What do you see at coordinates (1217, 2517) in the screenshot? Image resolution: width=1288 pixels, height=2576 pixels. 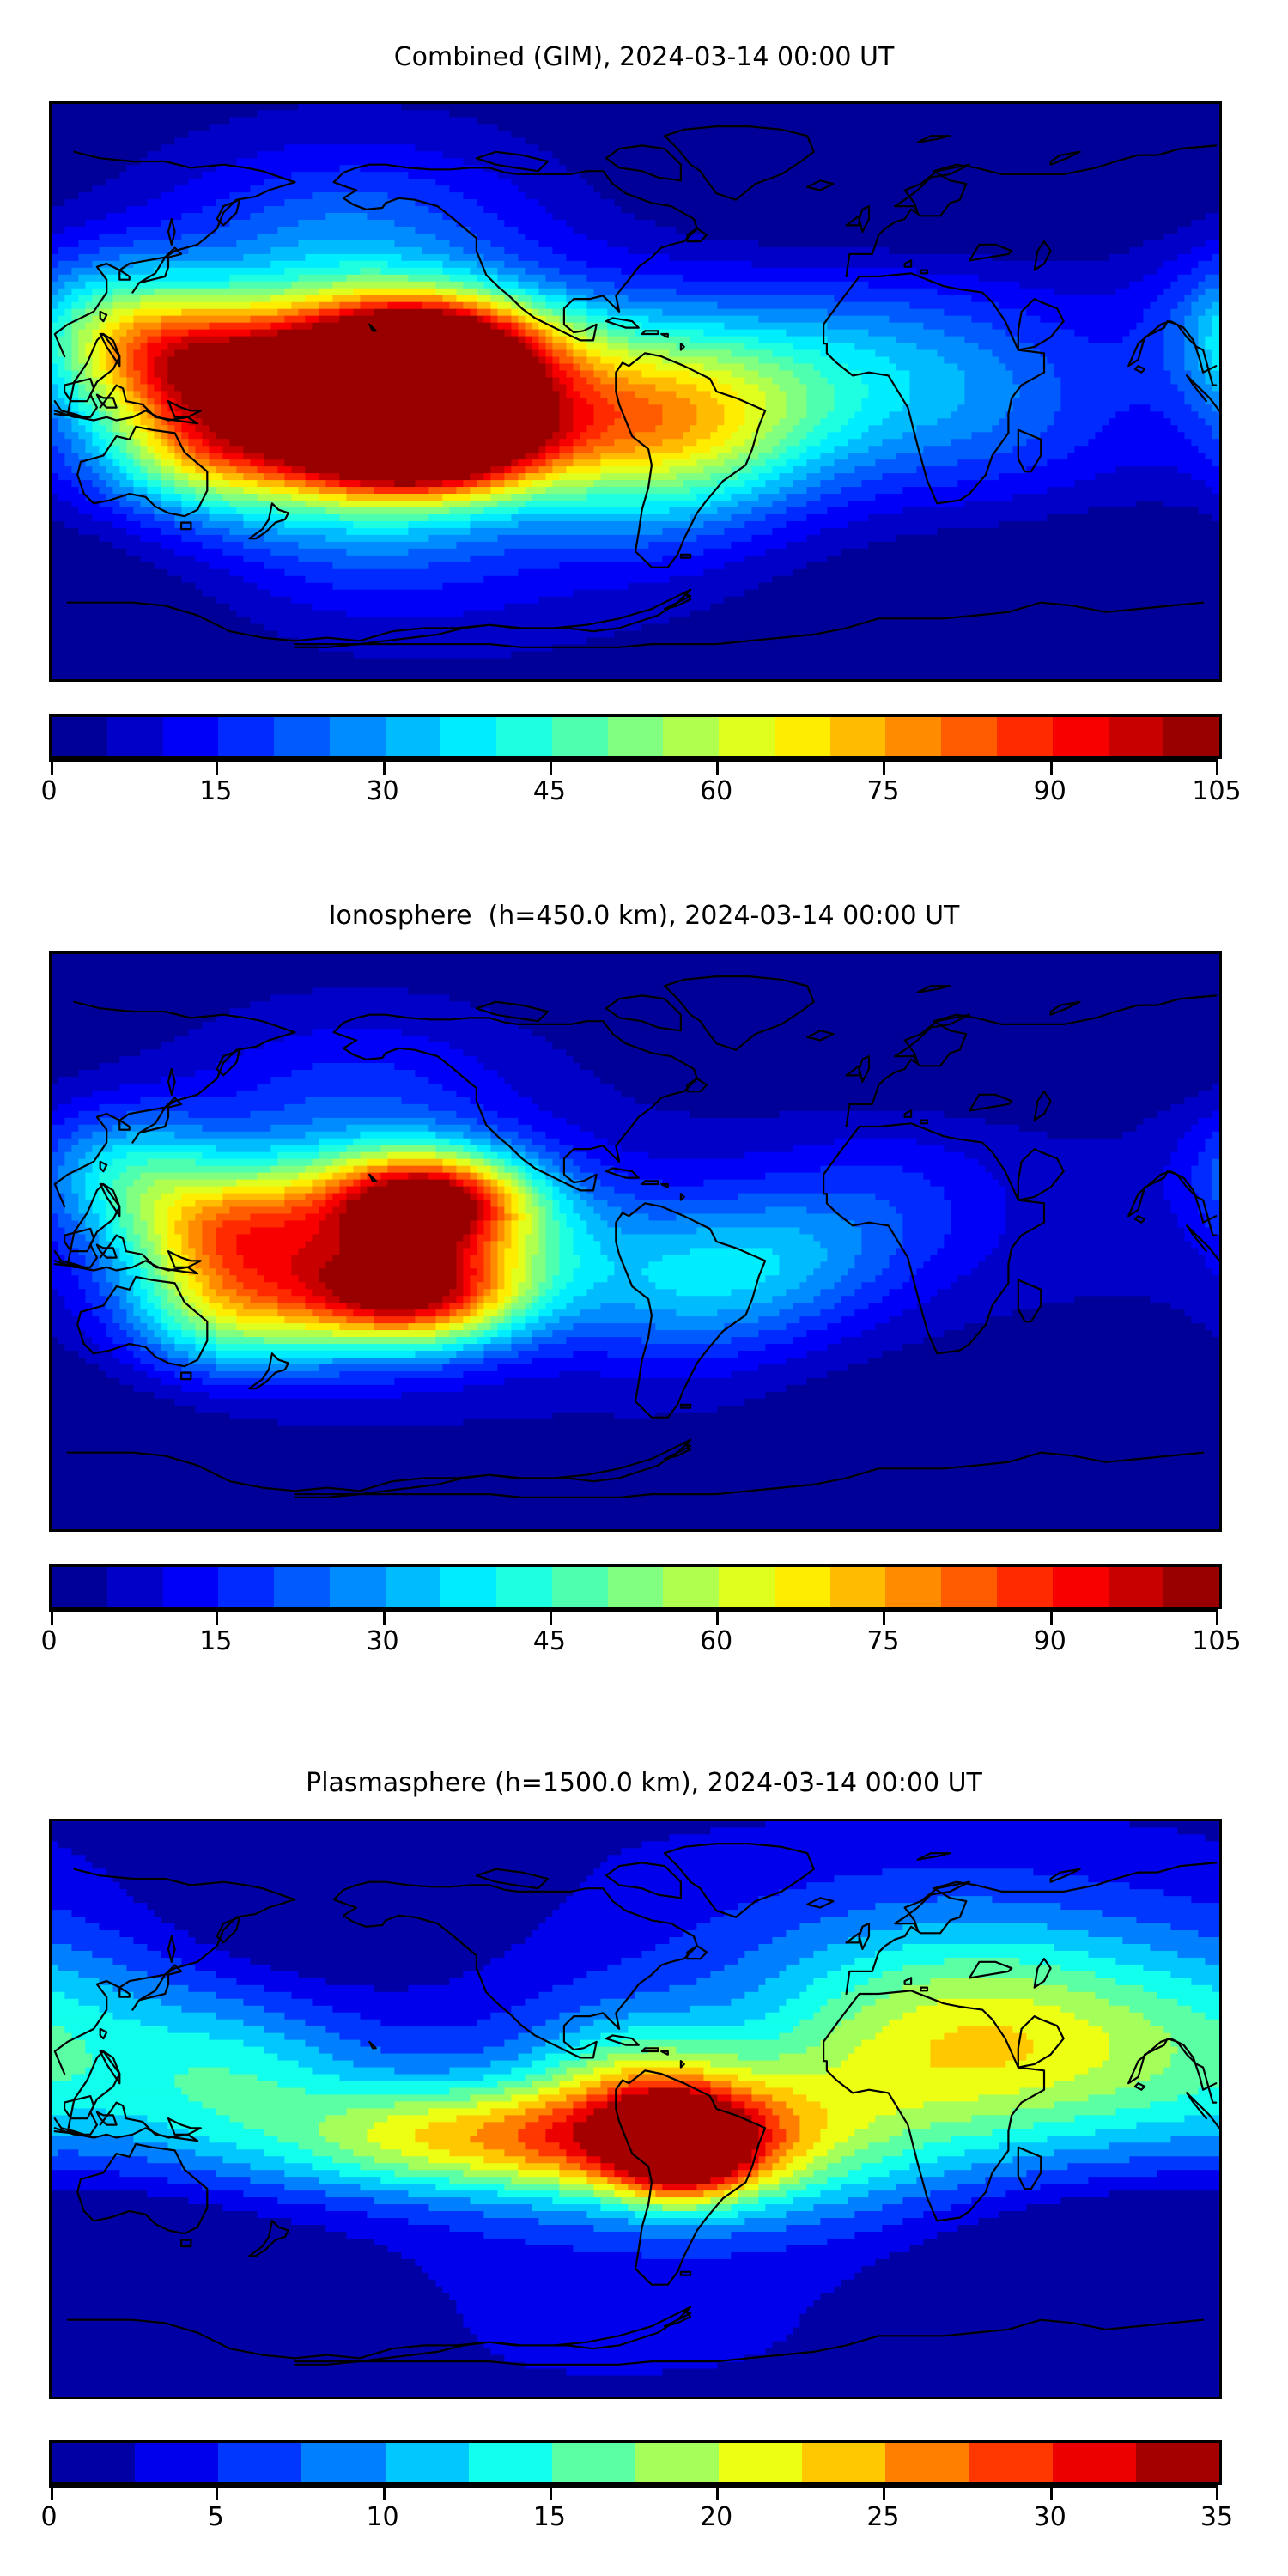 I see `colorbar-tick-label: 35` at bounding box center [1217, 2517].